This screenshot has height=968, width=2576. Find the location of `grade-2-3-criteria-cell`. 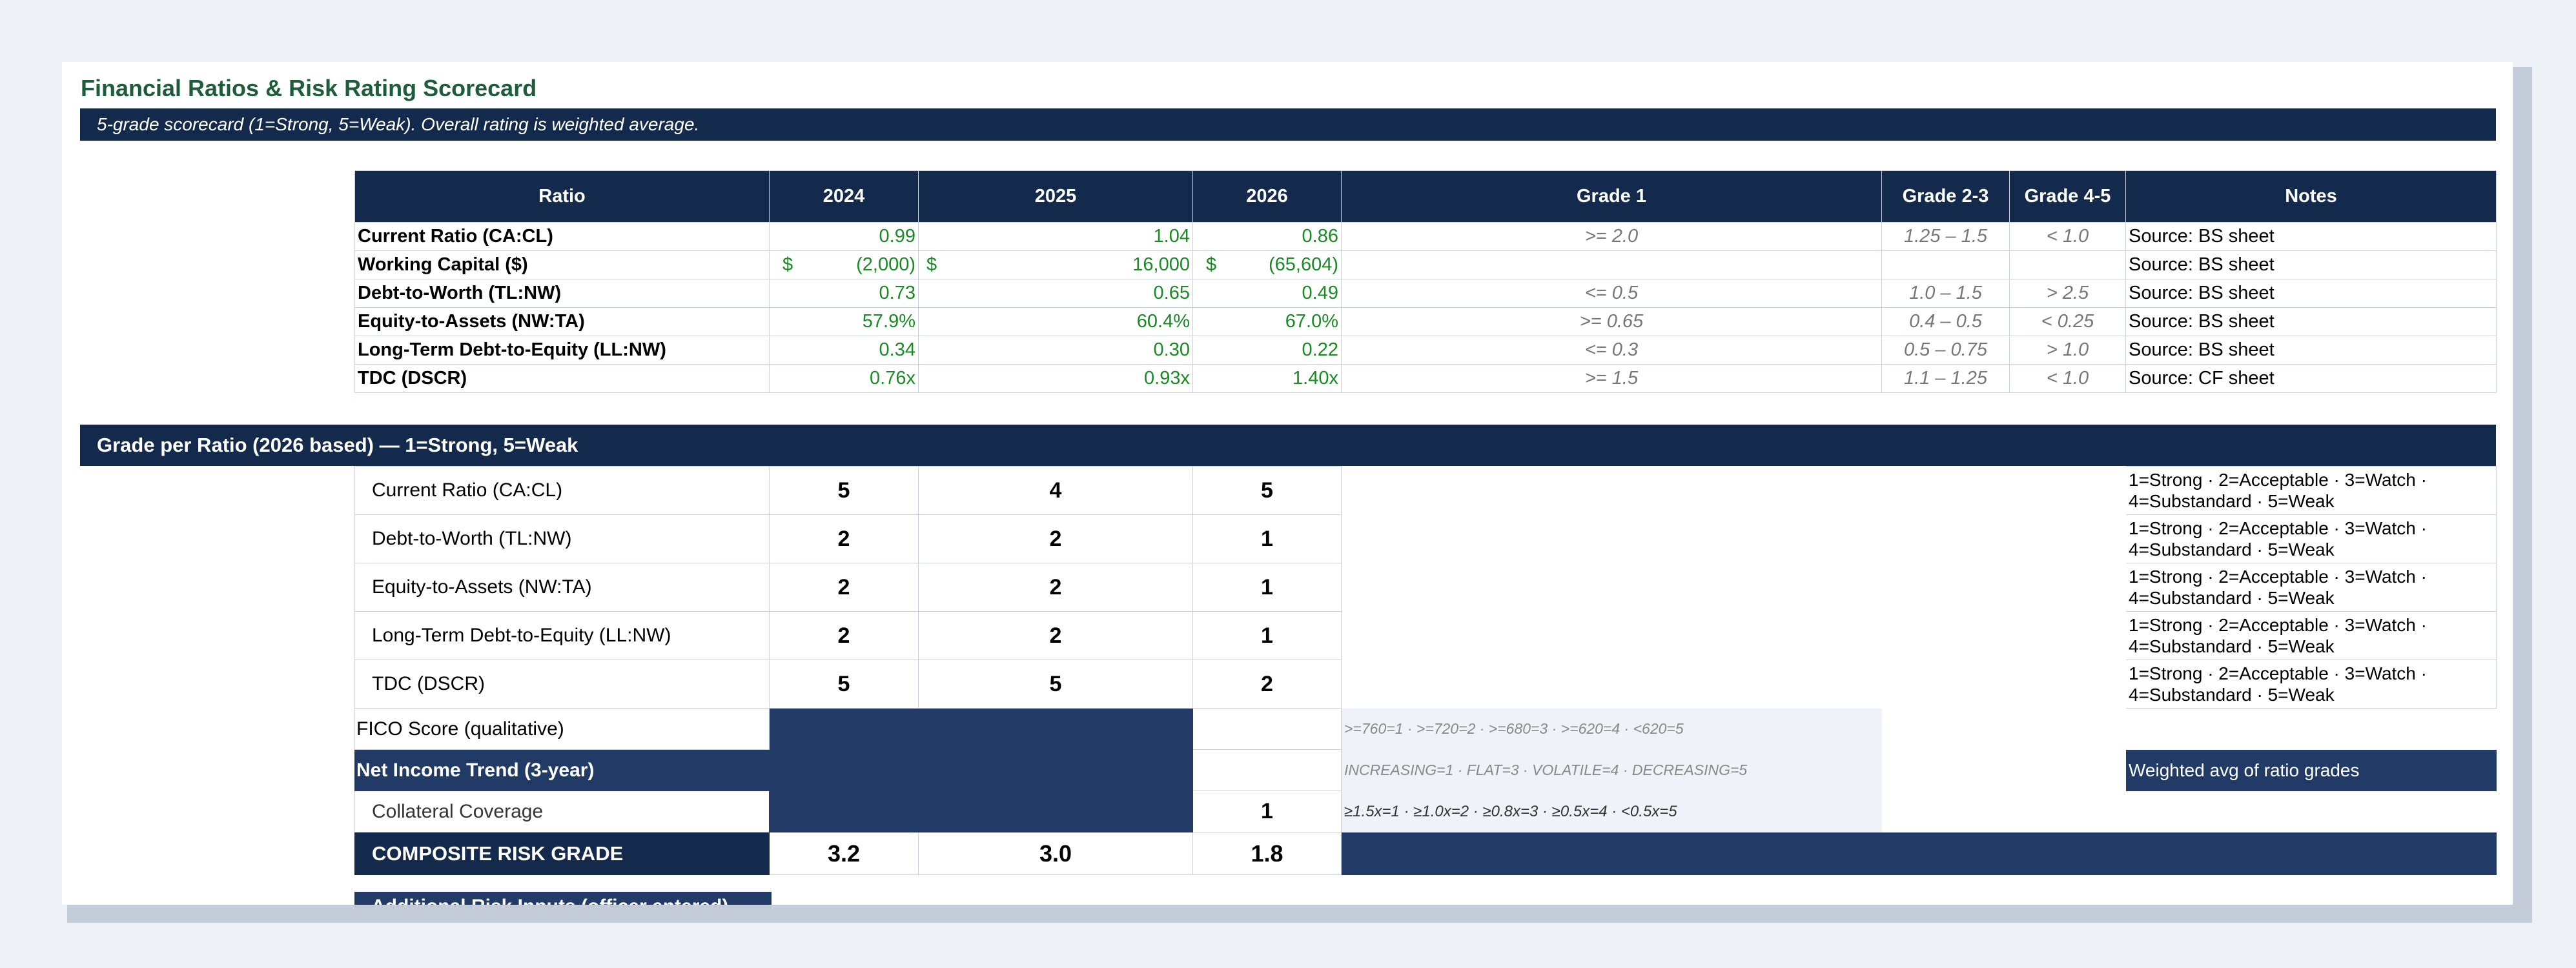

grade-2-3-criteria-cell is located at coordinates (1945, 264).